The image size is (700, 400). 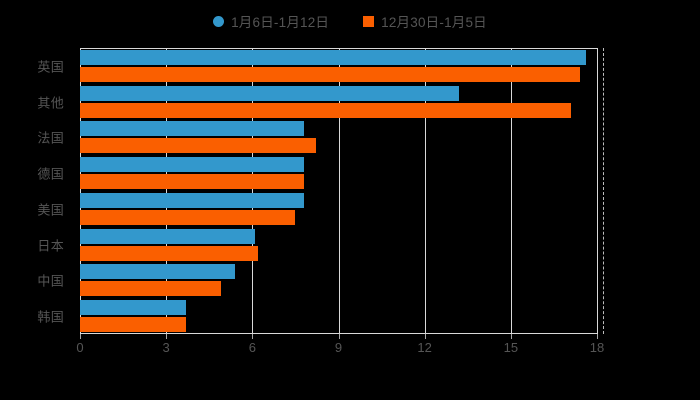 What do you see at coordinates (50, 138) in the screenshot?
I see `y-axis-label-2: 法国` at bounding box center [50, 138].